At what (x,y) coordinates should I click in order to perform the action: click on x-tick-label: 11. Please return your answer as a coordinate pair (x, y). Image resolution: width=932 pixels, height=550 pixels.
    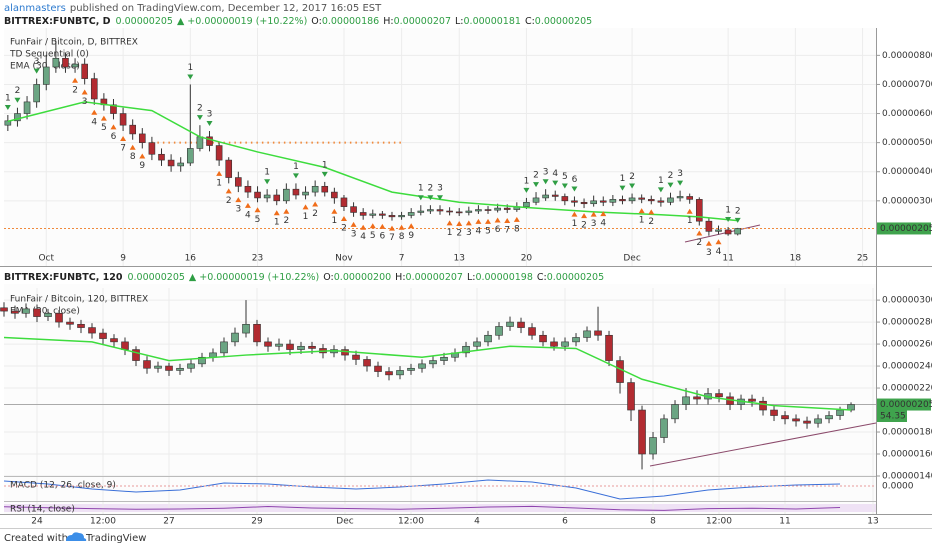
    Looking at the image, I should click on (784, 522).